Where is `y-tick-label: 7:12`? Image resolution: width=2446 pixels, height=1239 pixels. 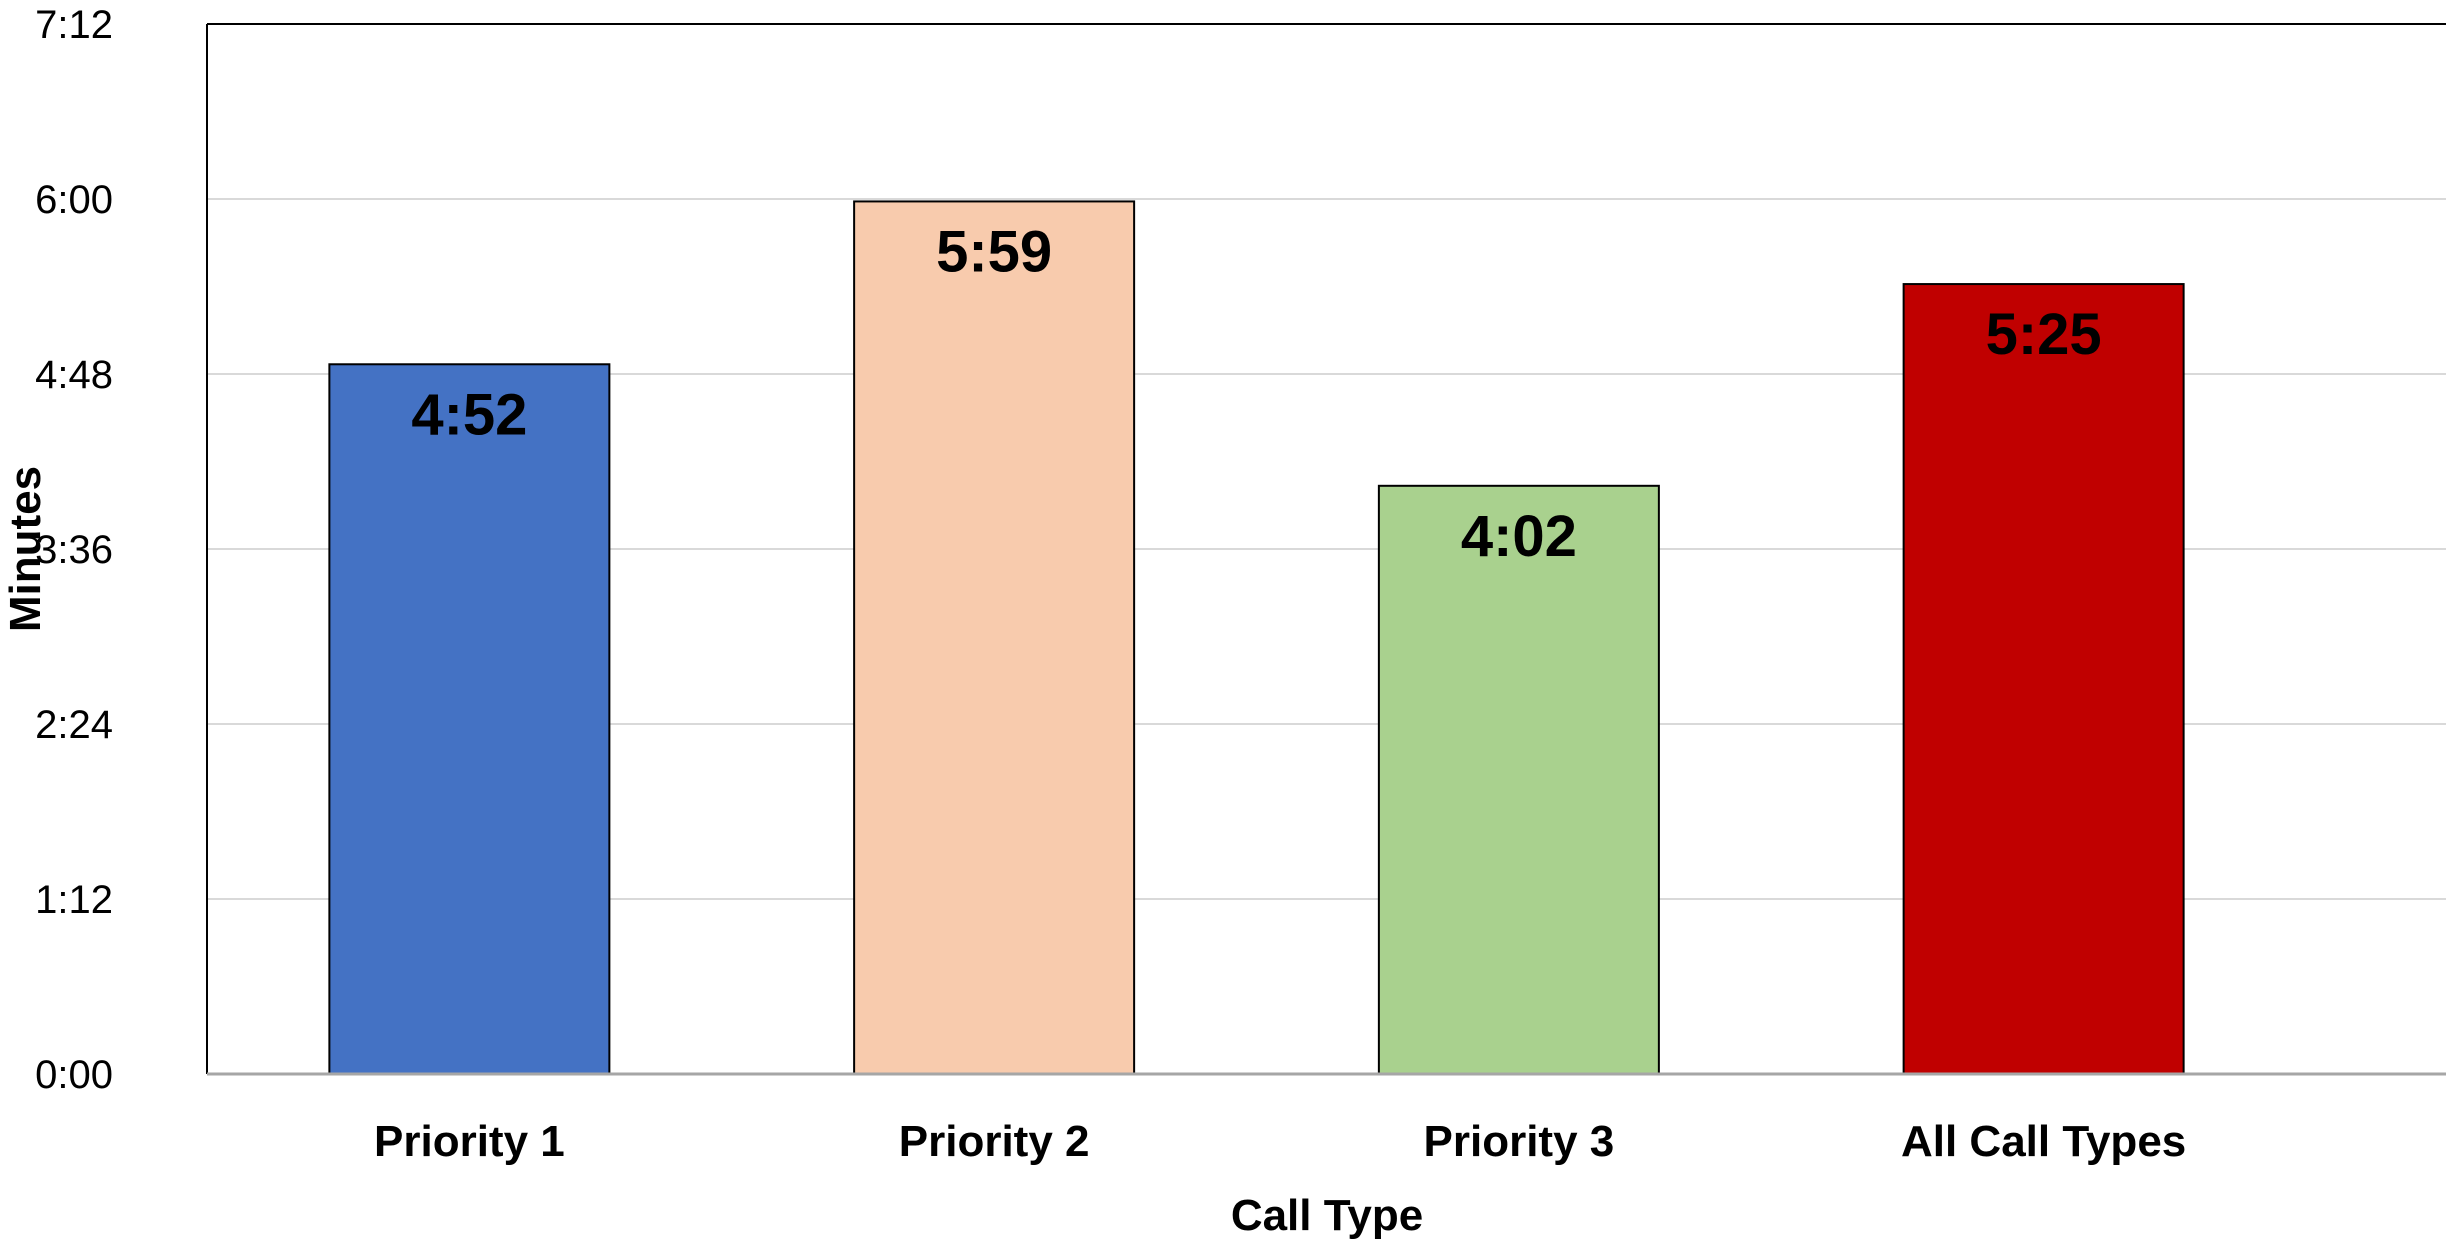
y-tick-label: 7:12 is located at coordinates (74, 25).